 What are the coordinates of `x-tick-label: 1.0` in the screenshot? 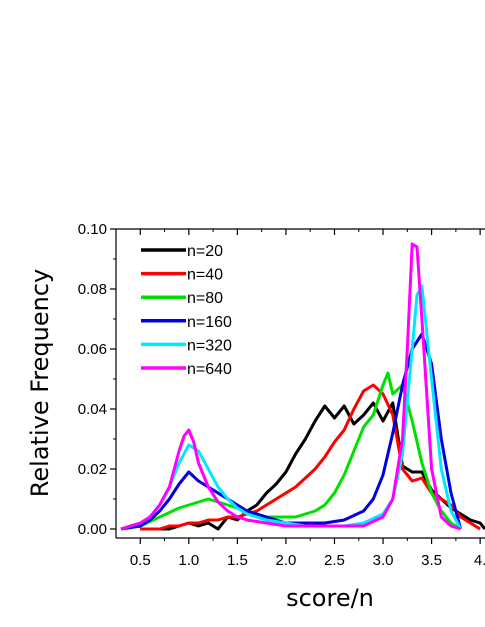 It's located at (188, 560).